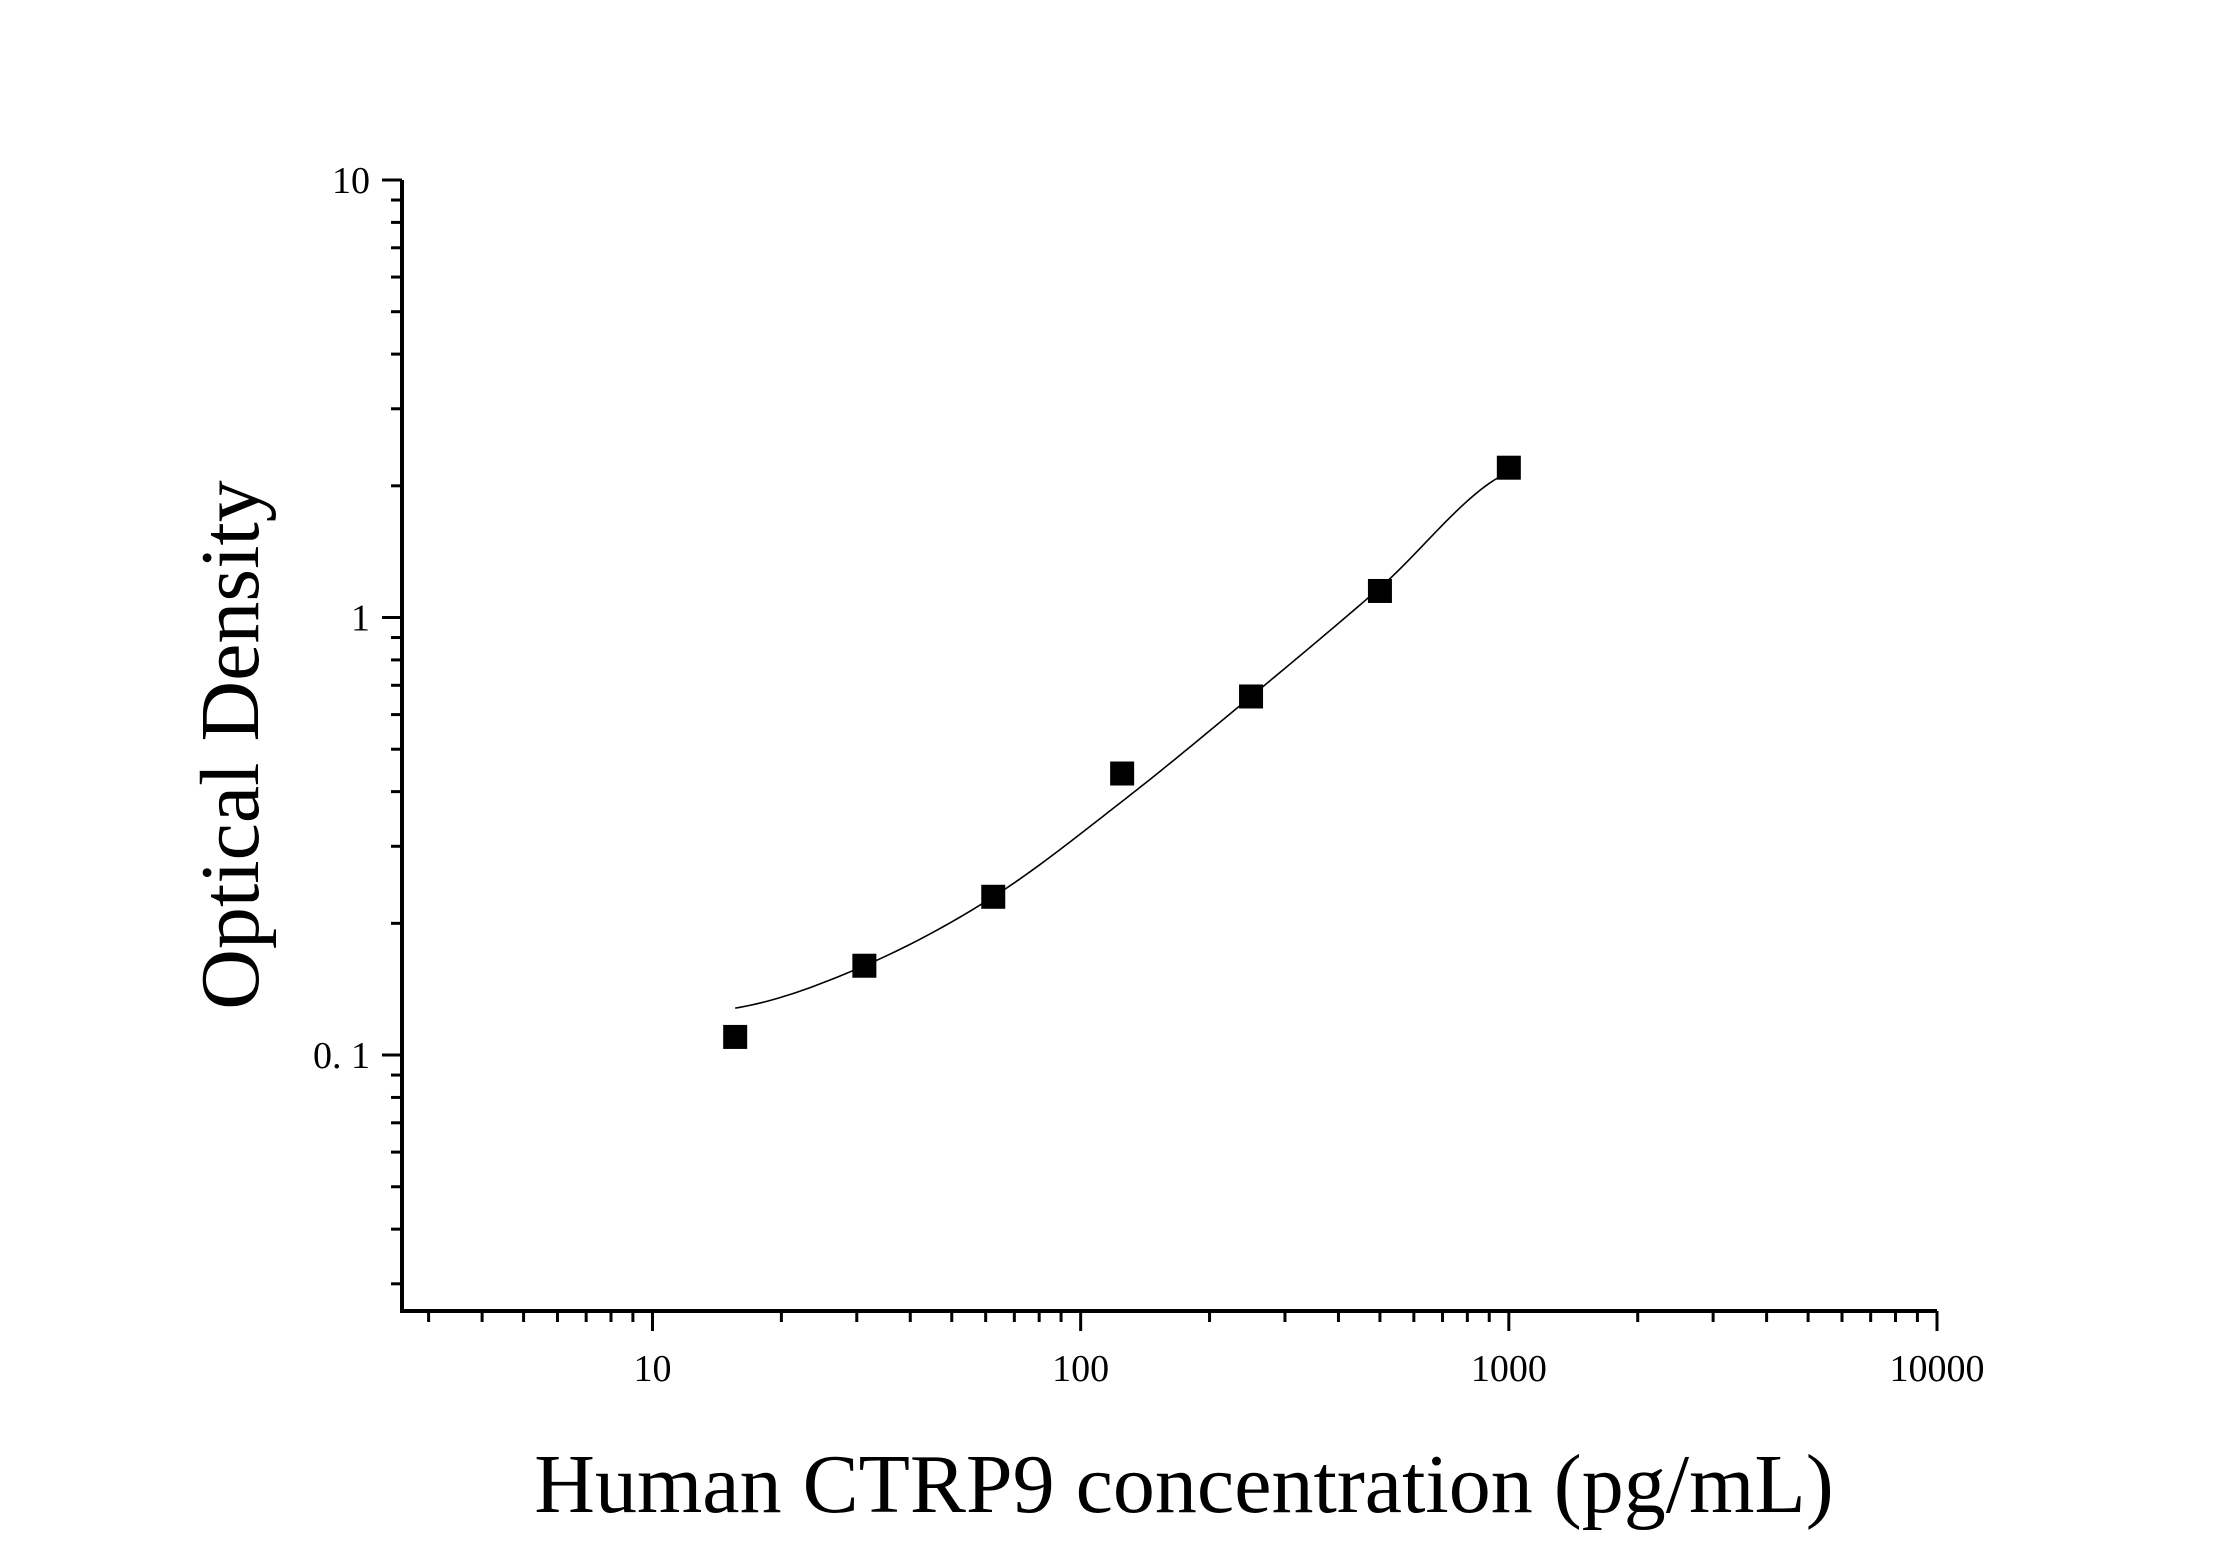 This screenshot has height=1559, width=2231. What do you see at coordinates (1308, 1369) in the screenshot?
I see `x-axis-tick-labels: 10 100 1000 10000` at bounding box center [1308, 1369].